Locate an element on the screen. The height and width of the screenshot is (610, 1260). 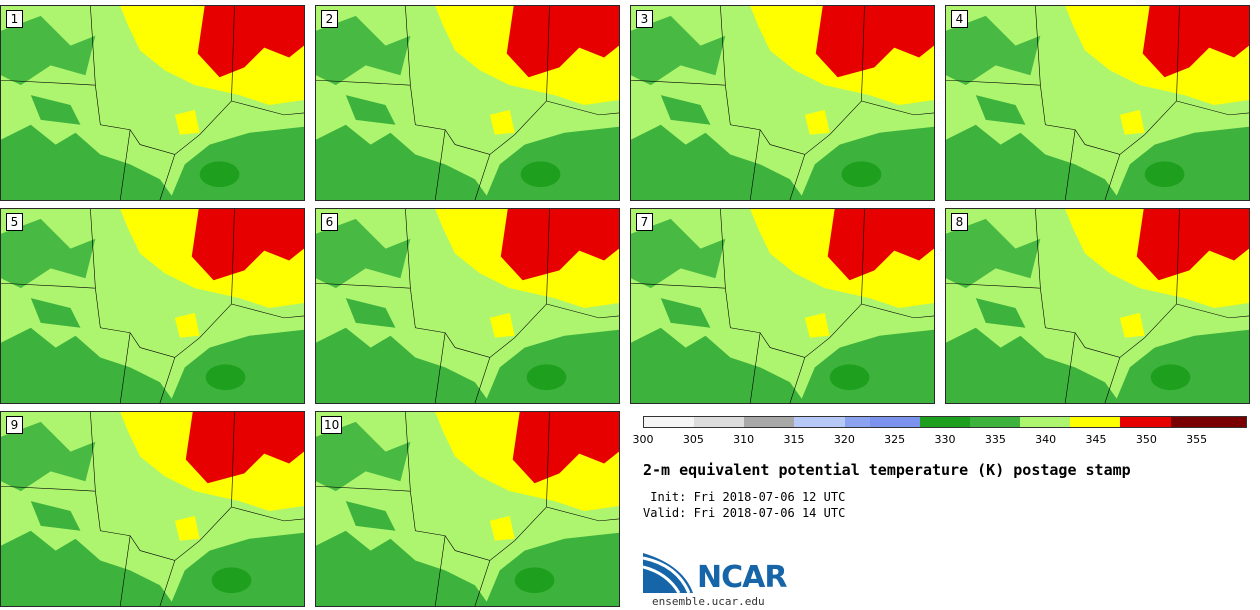
ensemble-member-panel: 8 is located at coordinates (1097, 306).